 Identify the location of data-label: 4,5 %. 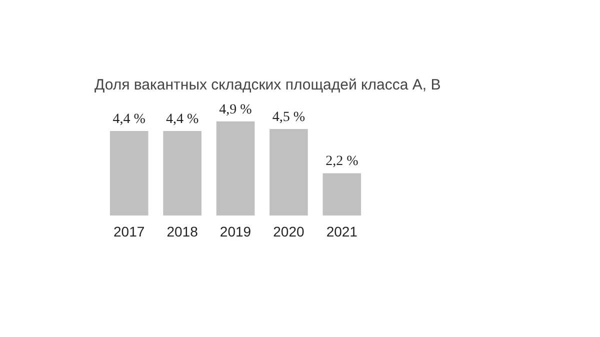
(289, 118).